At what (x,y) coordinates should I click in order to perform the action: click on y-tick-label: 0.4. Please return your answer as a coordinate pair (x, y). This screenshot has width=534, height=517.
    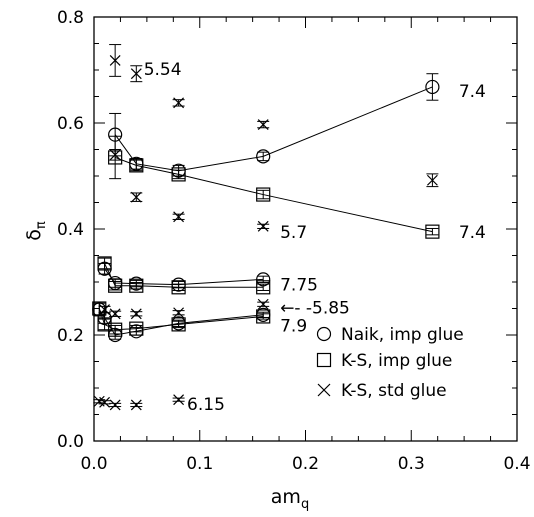
    Looking at the image, I should click on (70, 230).